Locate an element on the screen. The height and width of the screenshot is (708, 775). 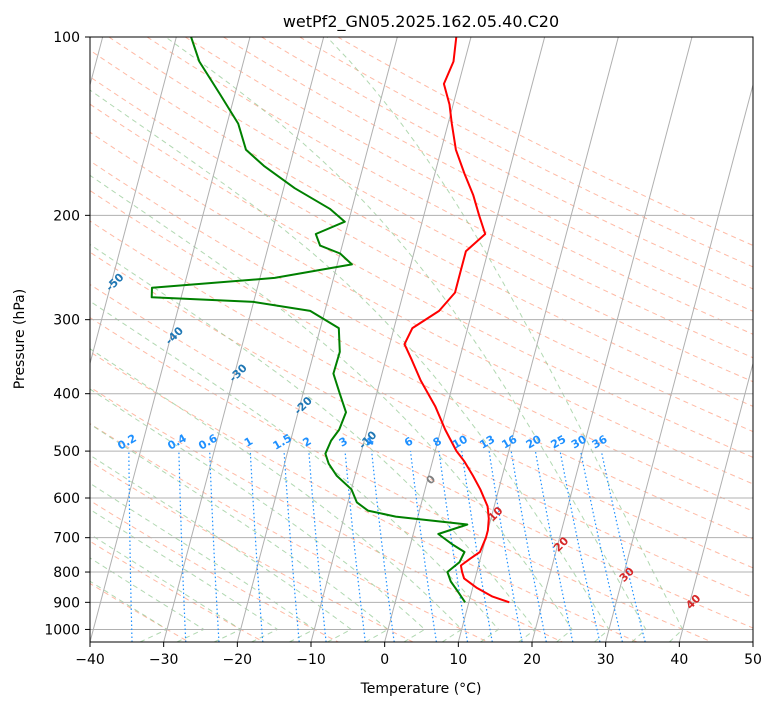
dry-adiabat is located at coordinates (214, 571).